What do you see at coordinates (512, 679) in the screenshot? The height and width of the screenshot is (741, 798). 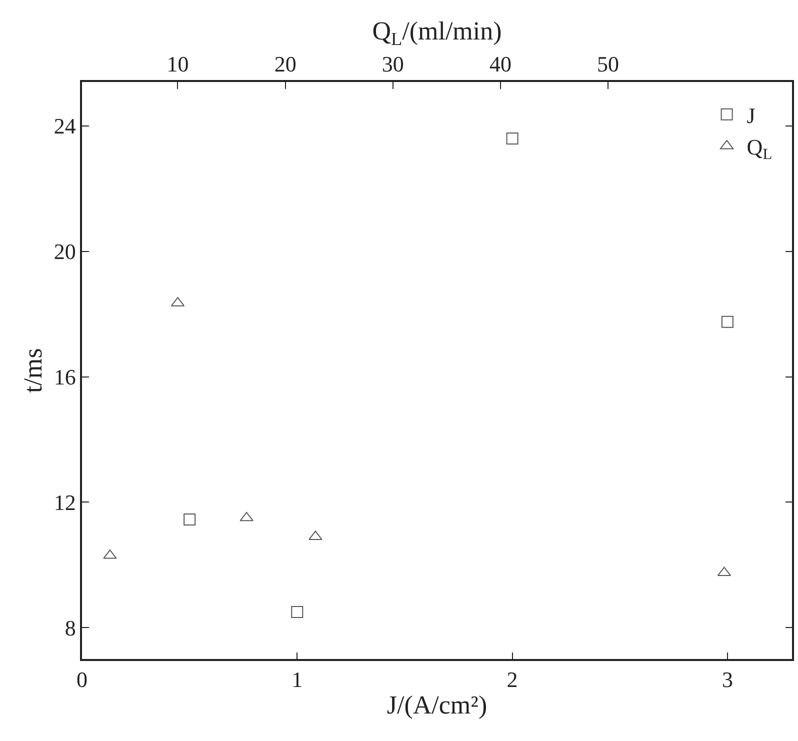 I see `x-tick-label: 2` at bounding box center [512, 679].